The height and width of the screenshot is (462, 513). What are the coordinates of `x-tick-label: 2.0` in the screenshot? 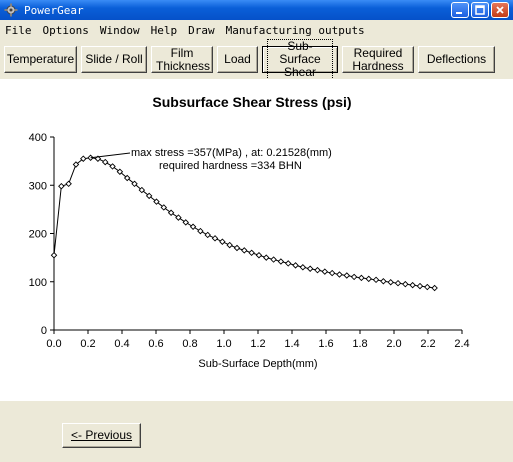 It's located at (393, 344).